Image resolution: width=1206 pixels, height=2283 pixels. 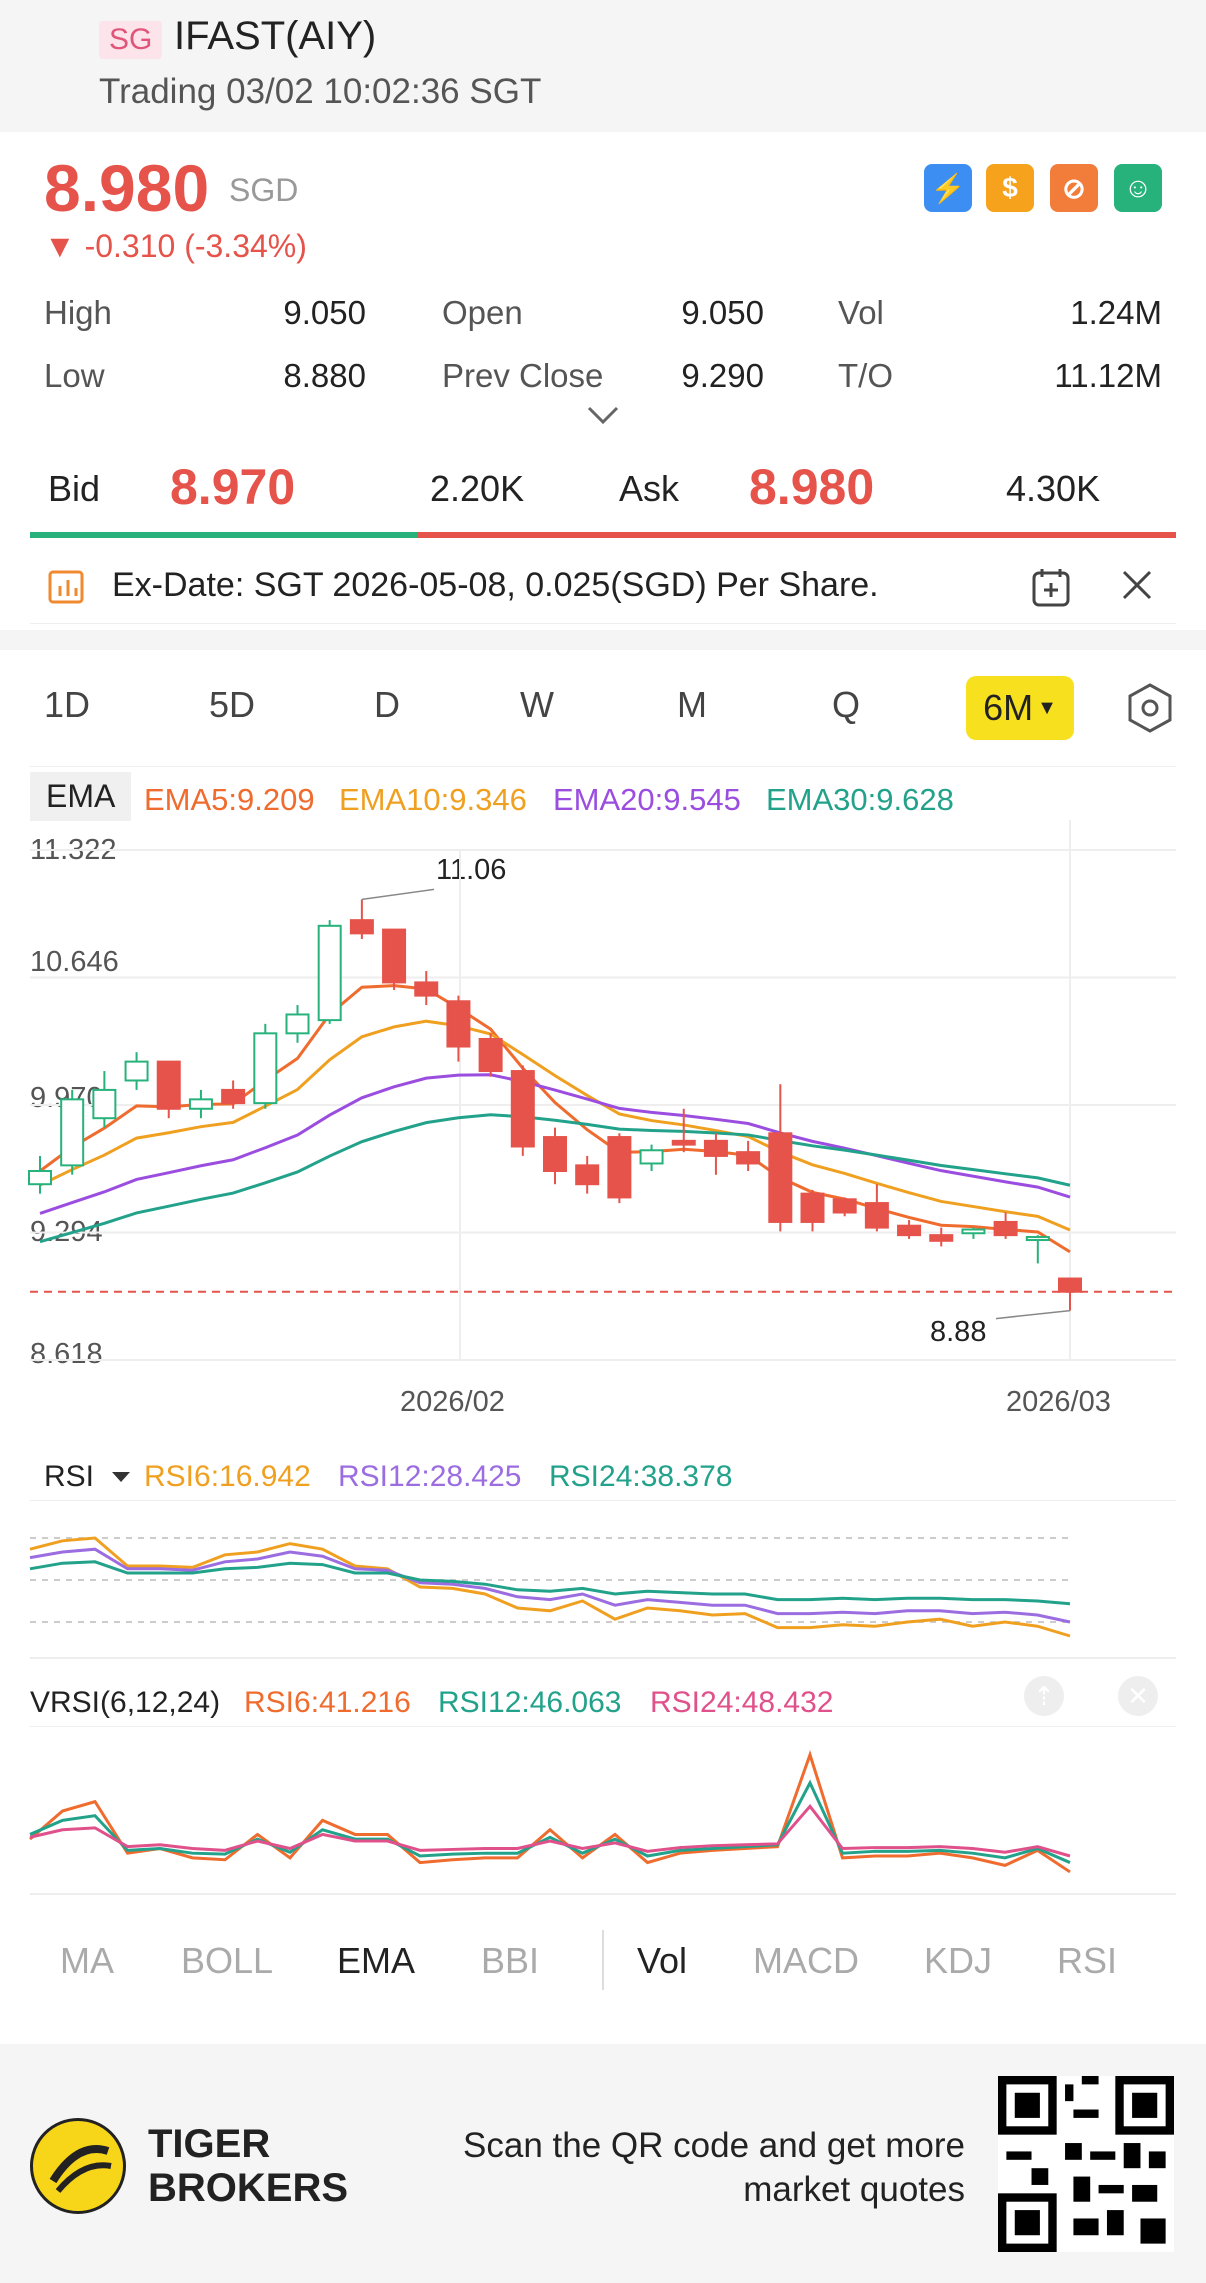 I want to click on ask-volume-bar, so click(x=797, y=535).